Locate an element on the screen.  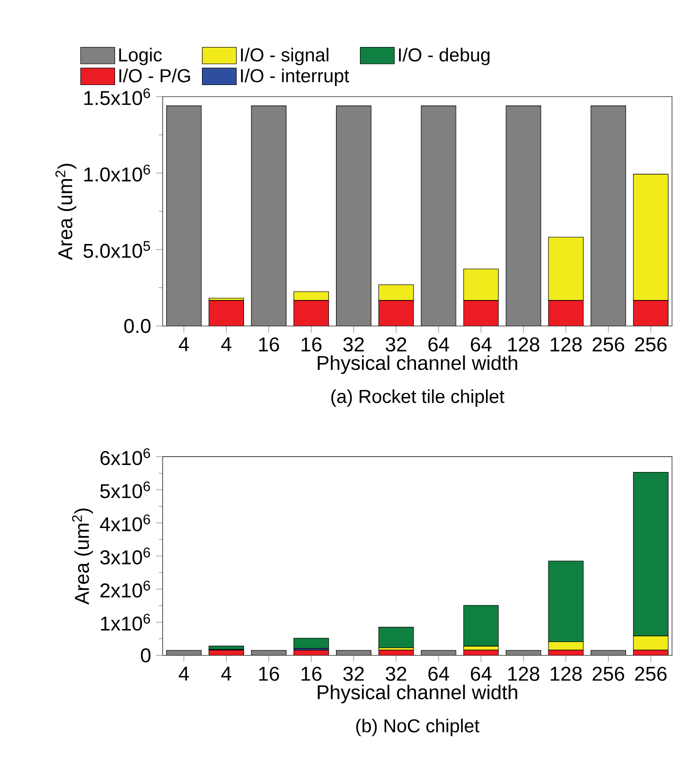
y-tick-label: 3x10$^{6}$ is located at coordinates (125, 556).